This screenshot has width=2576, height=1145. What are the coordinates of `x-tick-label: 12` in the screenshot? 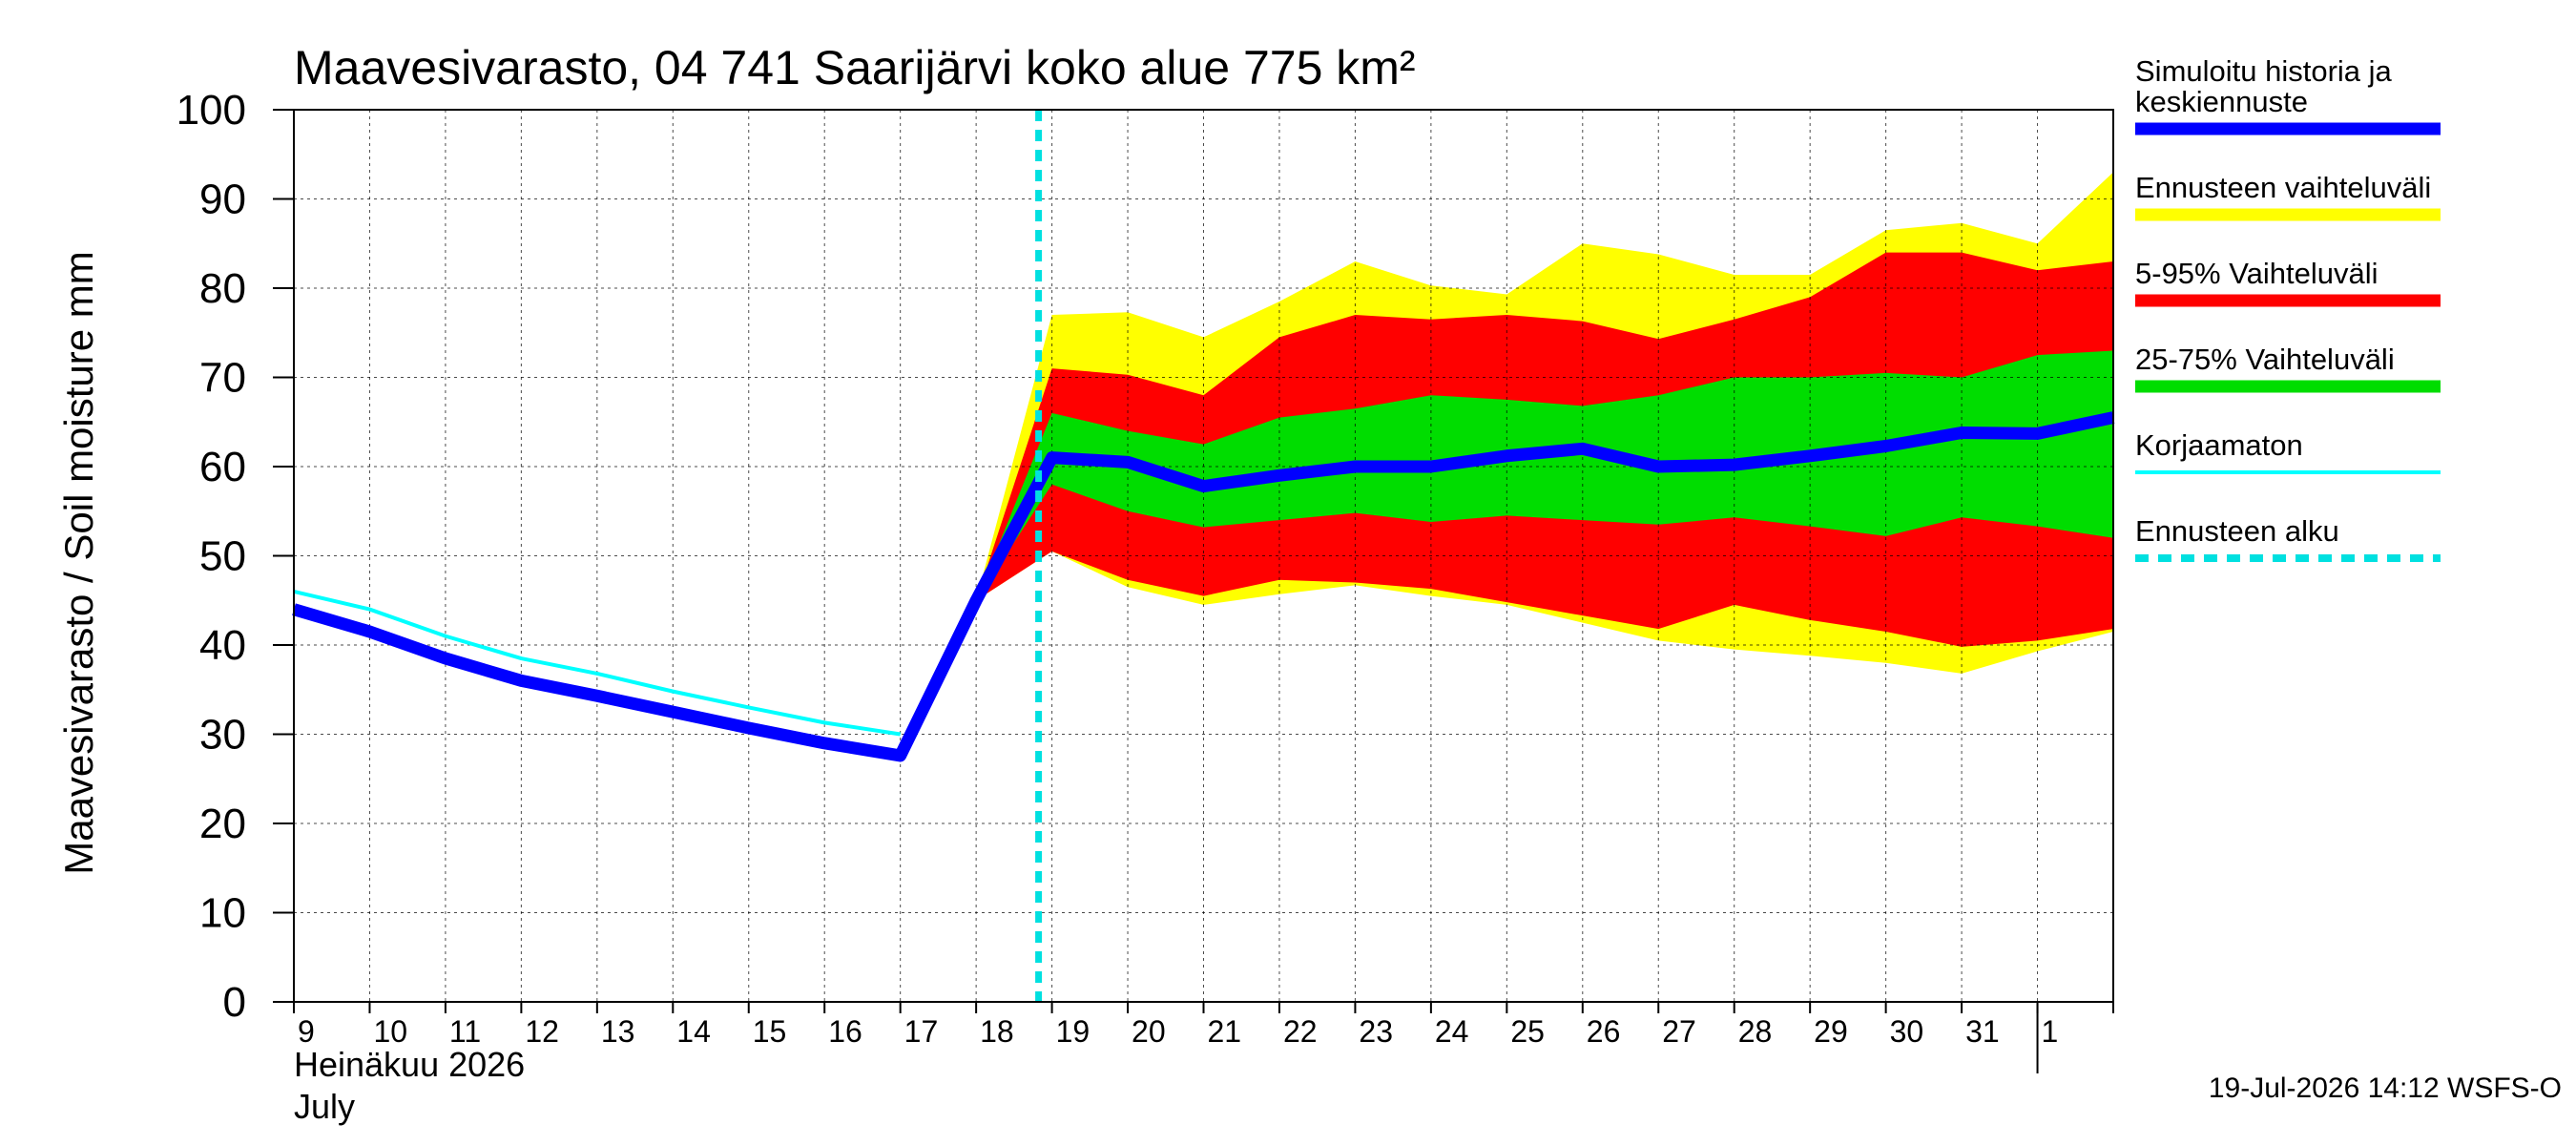 It's located at (542, 1031).